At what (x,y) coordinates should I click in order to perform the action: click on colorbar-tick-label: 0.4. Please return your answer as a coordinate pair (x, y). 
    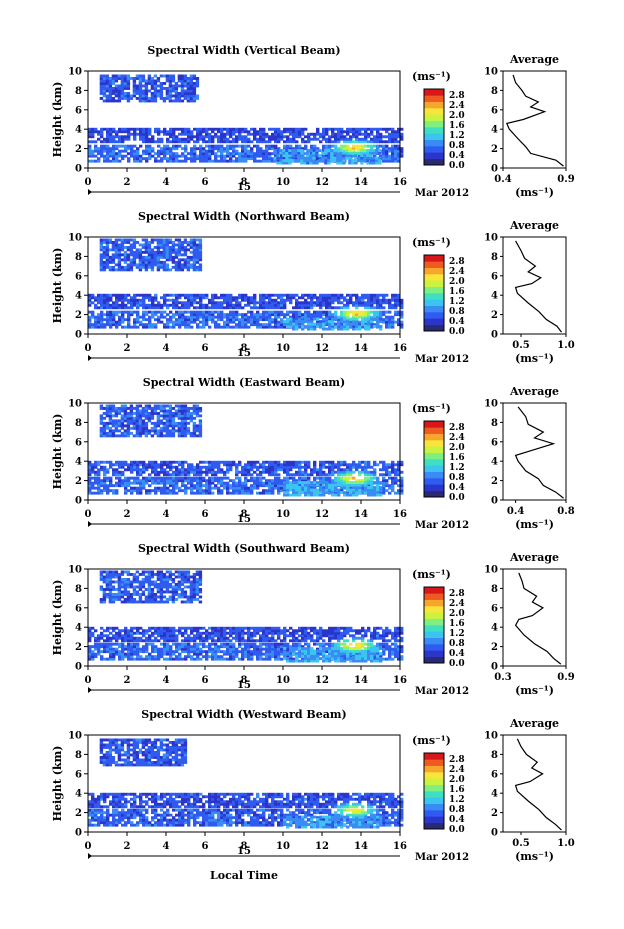
    Looking at the image, I should click on (457, 322).